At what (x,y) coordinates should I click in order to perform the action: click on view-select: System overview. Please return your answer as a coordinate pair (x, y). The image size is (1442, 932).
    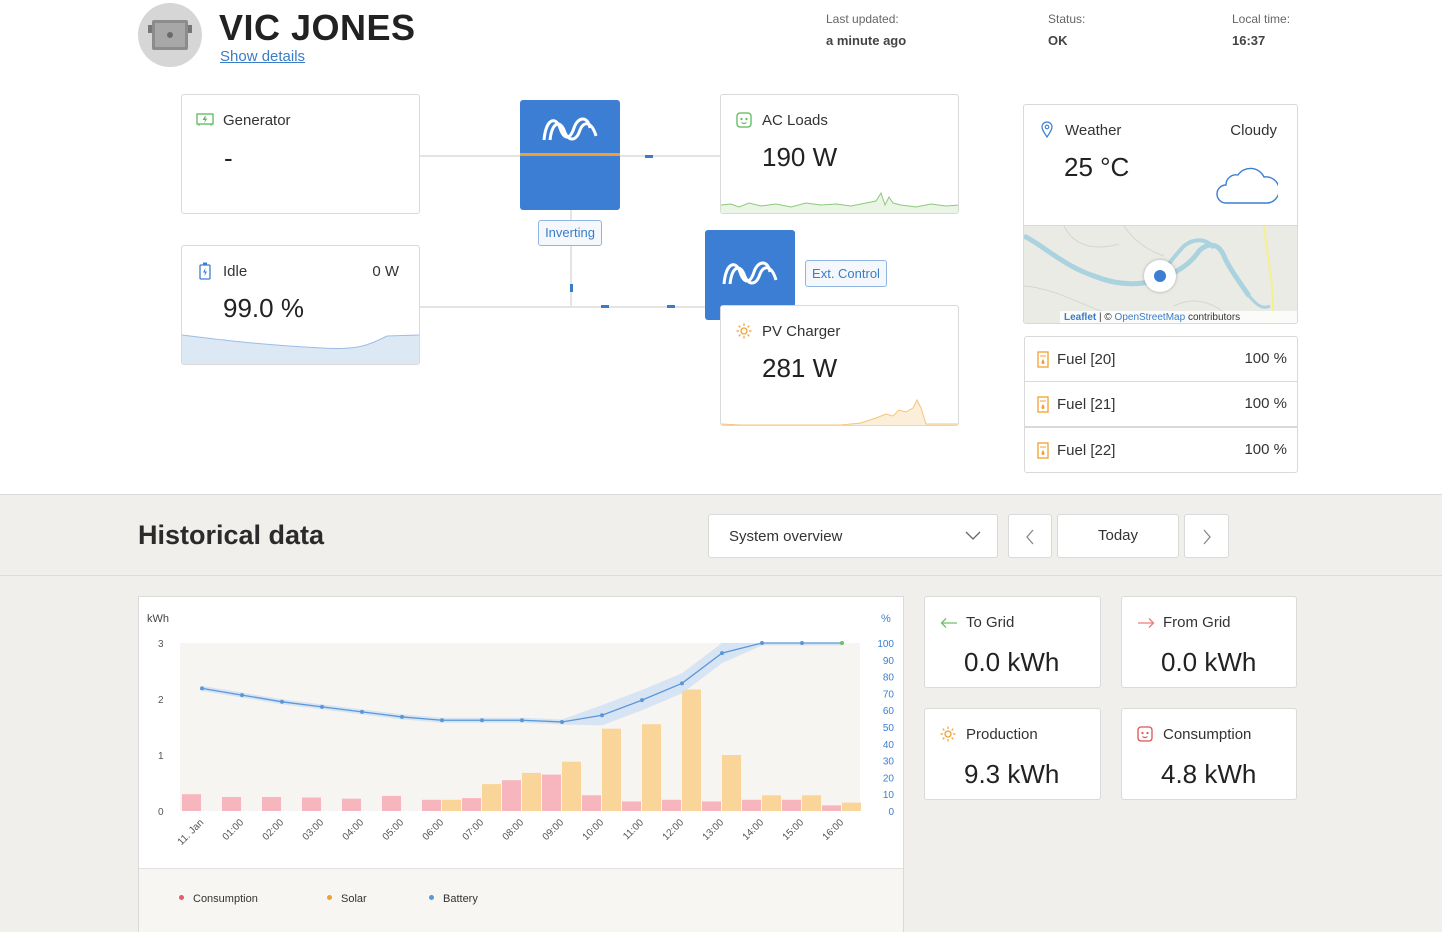
    Looking at the image, I should click on (853, 536).